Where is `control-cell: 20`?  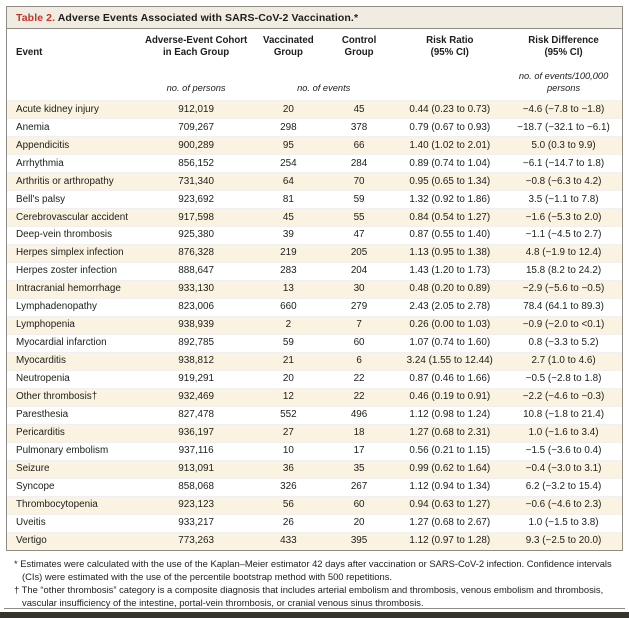 control-cell: 20 is located at coordinates (359, 523).